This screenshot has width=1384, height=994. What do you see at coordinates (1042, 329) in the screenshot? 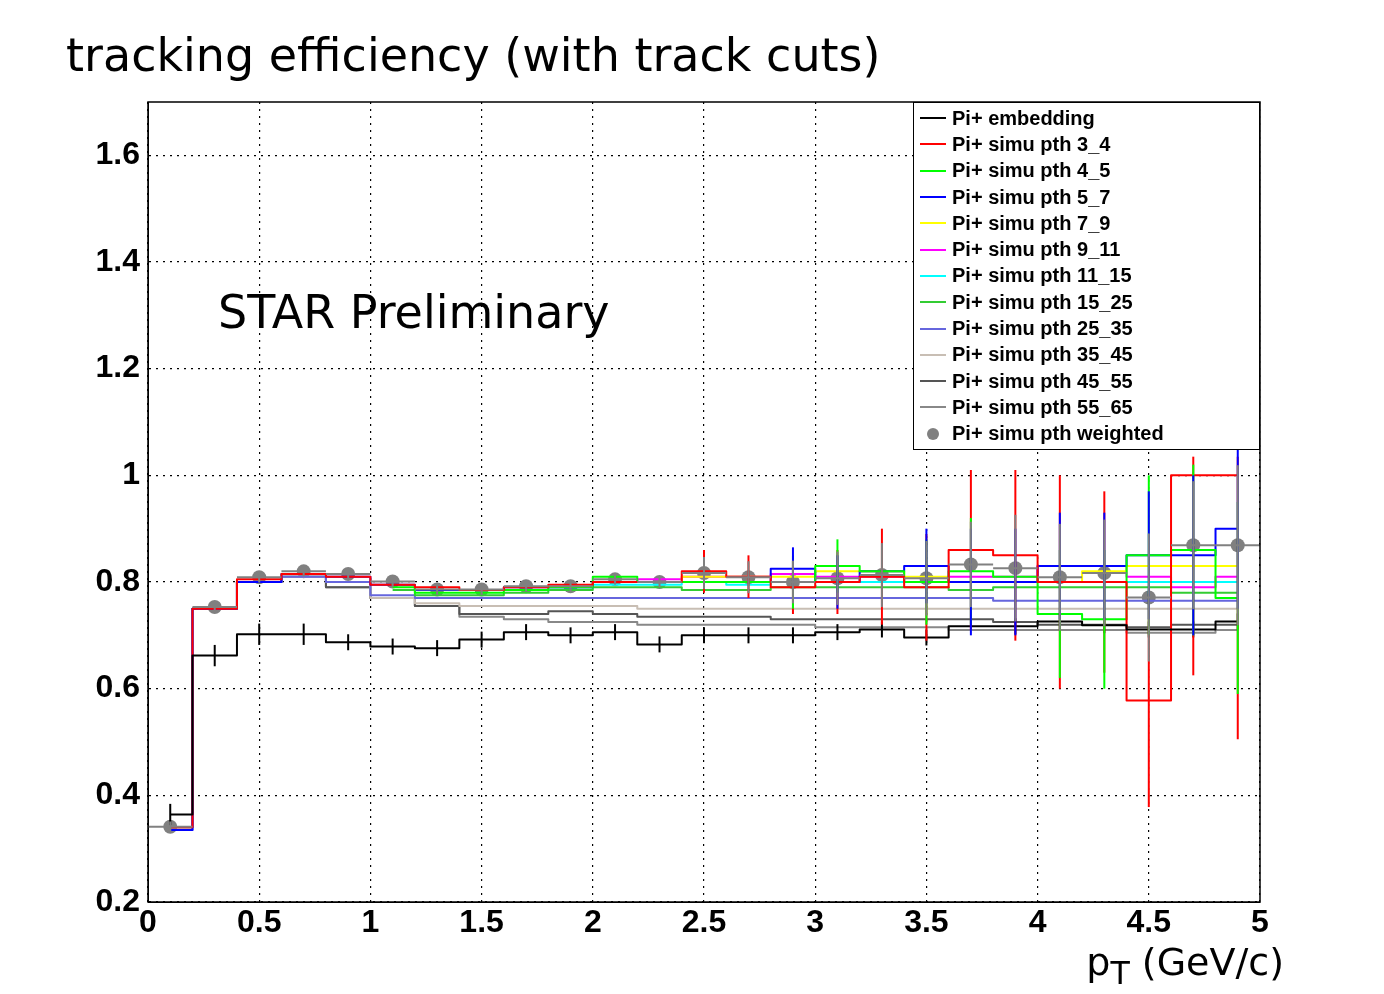
I see `legend-label: Pi+ simu pth 25_35` at bounding box center [1042, 329].